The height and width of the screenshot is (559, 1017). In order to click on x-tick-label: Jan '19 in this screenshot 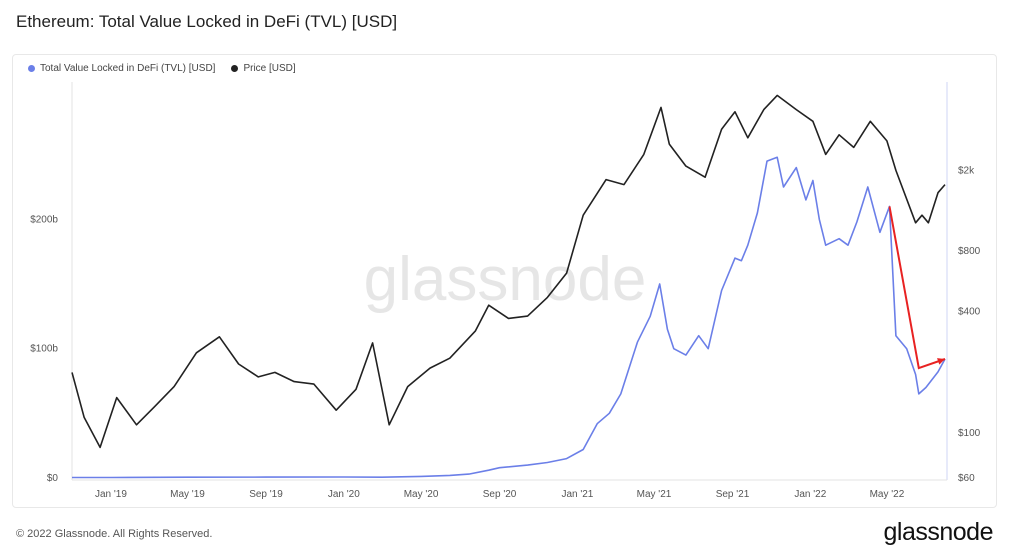, I will do `click(111, 494)`.